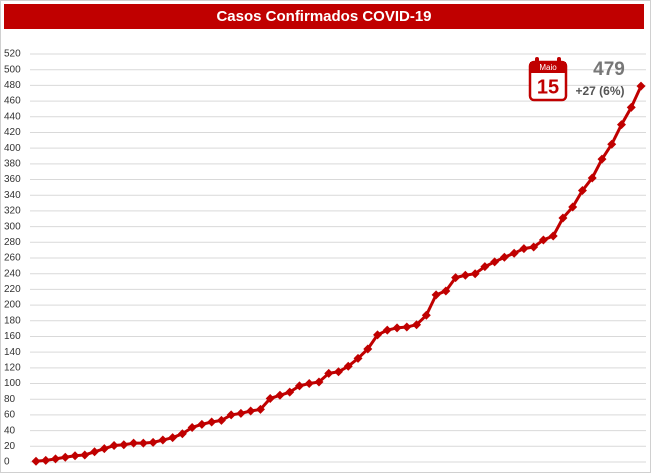 Image resolution: width=652 pixels, height=474 pixels. Describe the element at coordinates (12, 273) in the screenshot. I see `y-tick-label: 240` at that location.